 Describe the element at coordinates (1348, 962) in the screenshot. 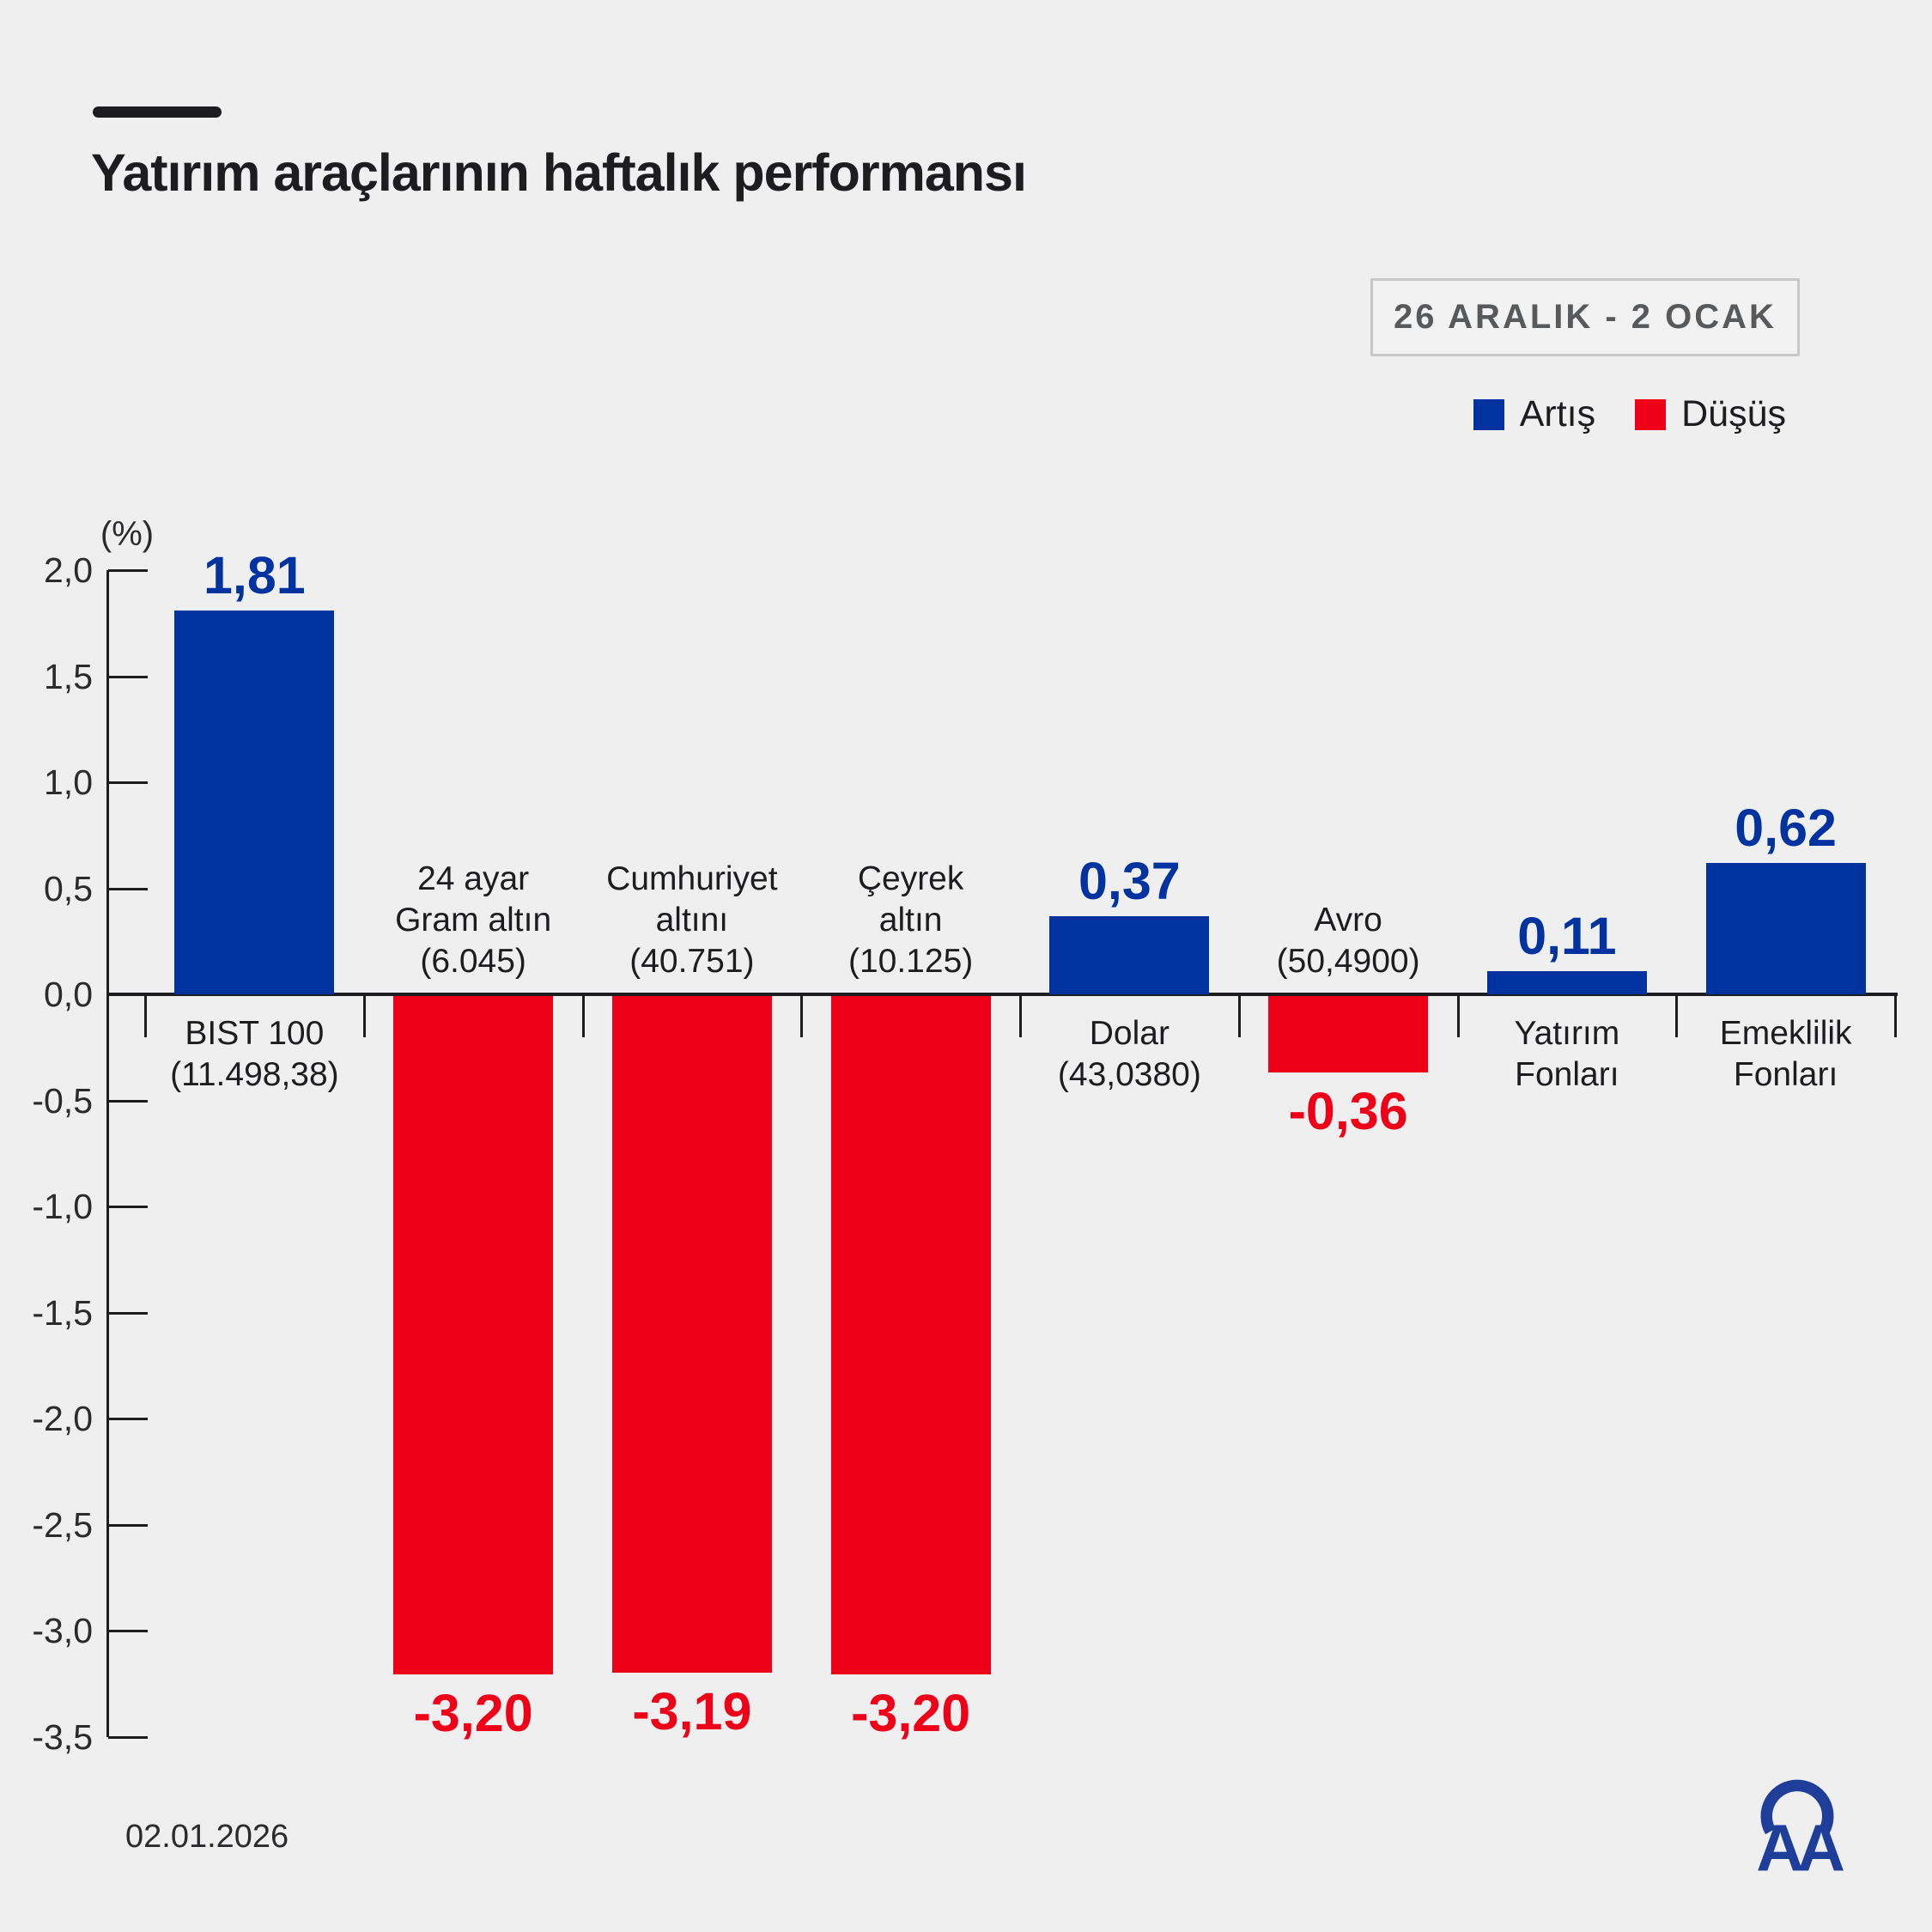

I see `category-label-line: (50,4900)` at that location.